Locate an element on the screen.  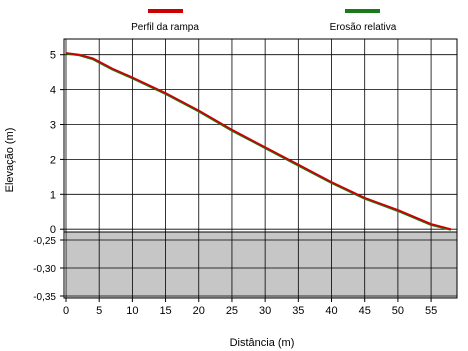
legend-label-perfil: Perfil da rampa is located at coordinates (165, 27).